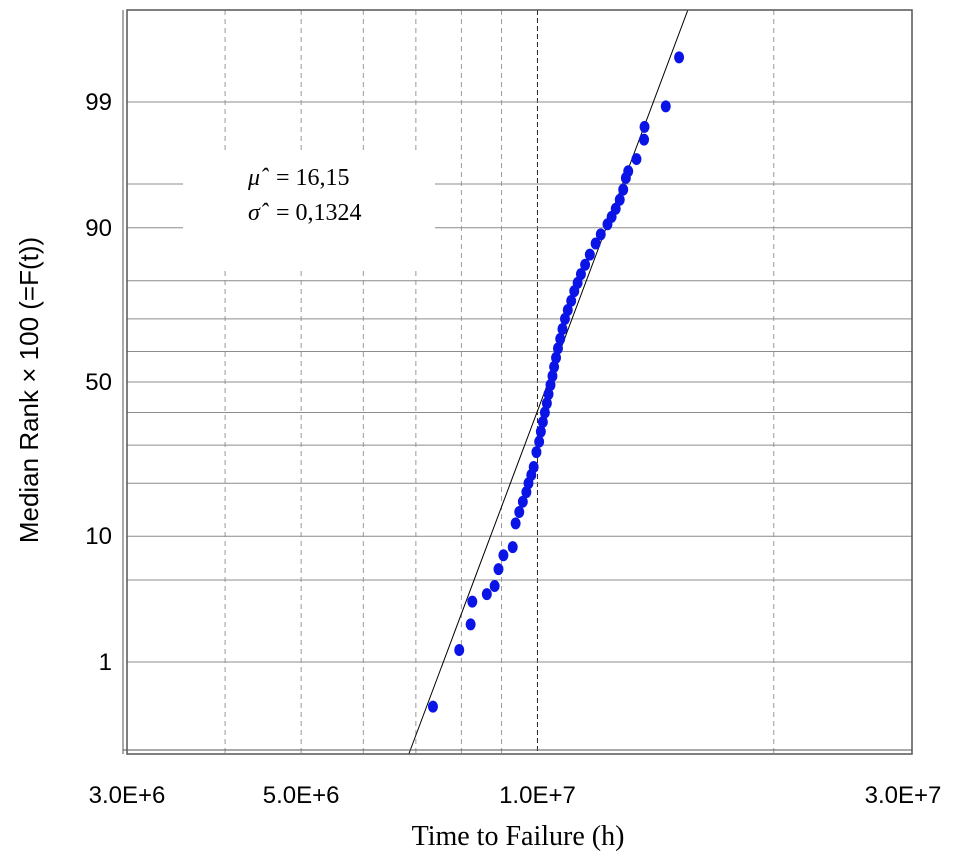  Describe the element at coordinates (319, 213) in the screenshot. I see `sigma-value: = 0,1324` at that location.